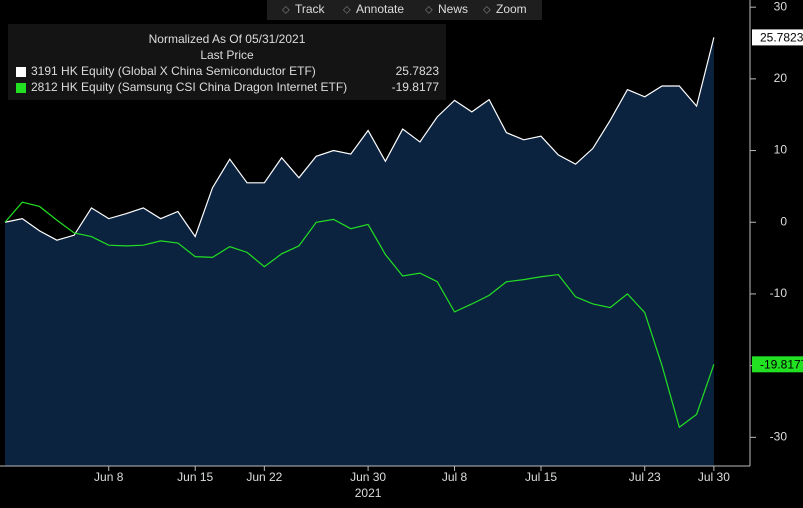  I want to click on x-tick-label: Jul 23, so click(645, 477).